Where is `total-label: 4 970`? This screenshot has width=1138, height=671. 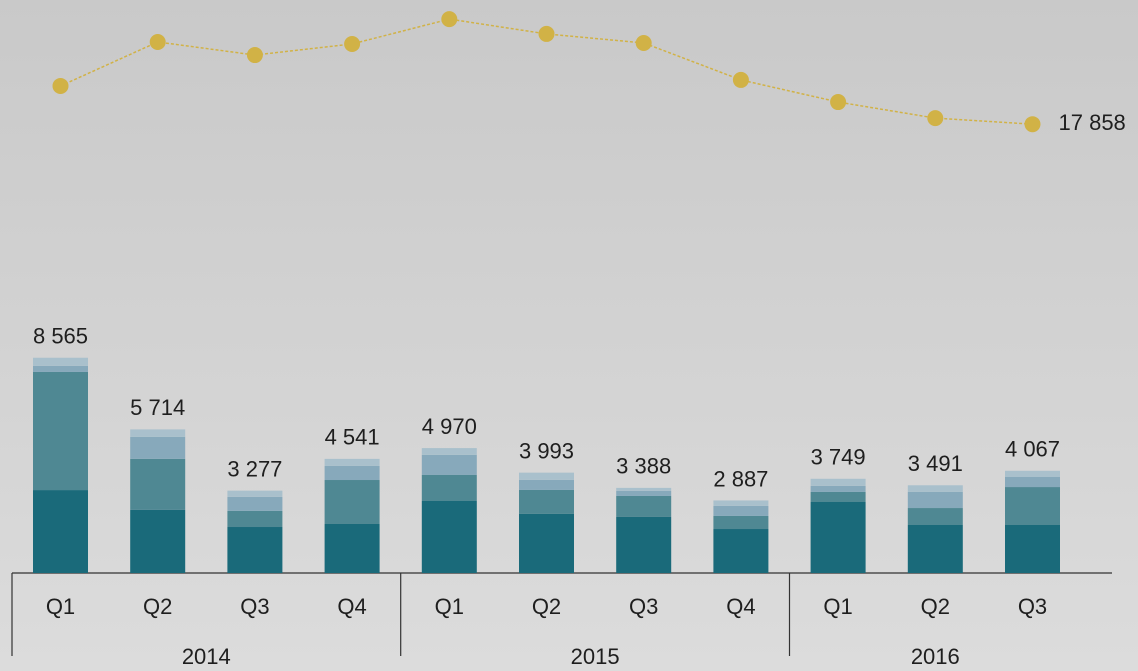 total-label: 4 970 is located at coordinates (449, 426).